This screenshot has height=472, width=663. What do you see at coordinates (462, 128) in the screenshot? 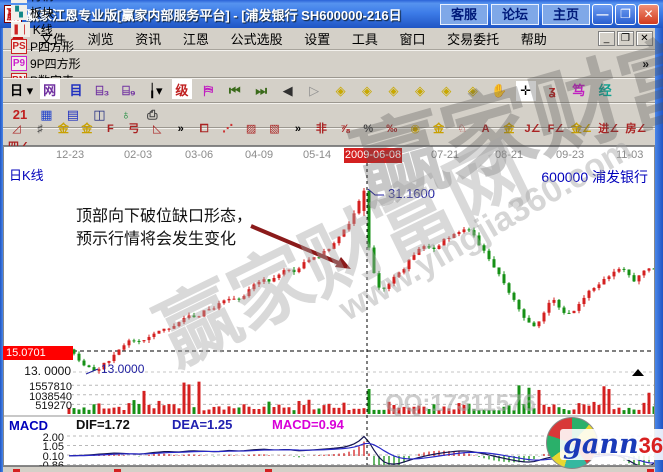
I see `horse-icon: ♘` at bounding box center [462, 128].